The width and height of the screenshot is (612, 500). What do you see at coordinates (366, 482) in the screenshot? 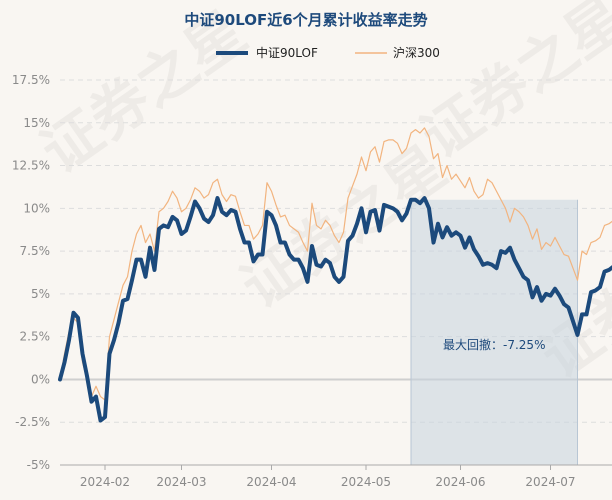
I see `x-tick-label: 2024-05` at bounding box center [366, 482].